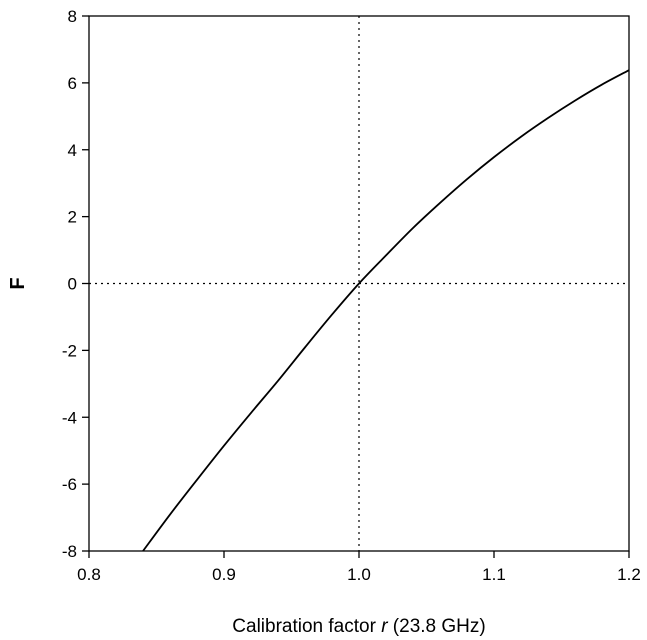  What do you see at coordinates (69, 484) in the screenshot?
I see `y-tick-label: -6` at bounding box center [69, 484].